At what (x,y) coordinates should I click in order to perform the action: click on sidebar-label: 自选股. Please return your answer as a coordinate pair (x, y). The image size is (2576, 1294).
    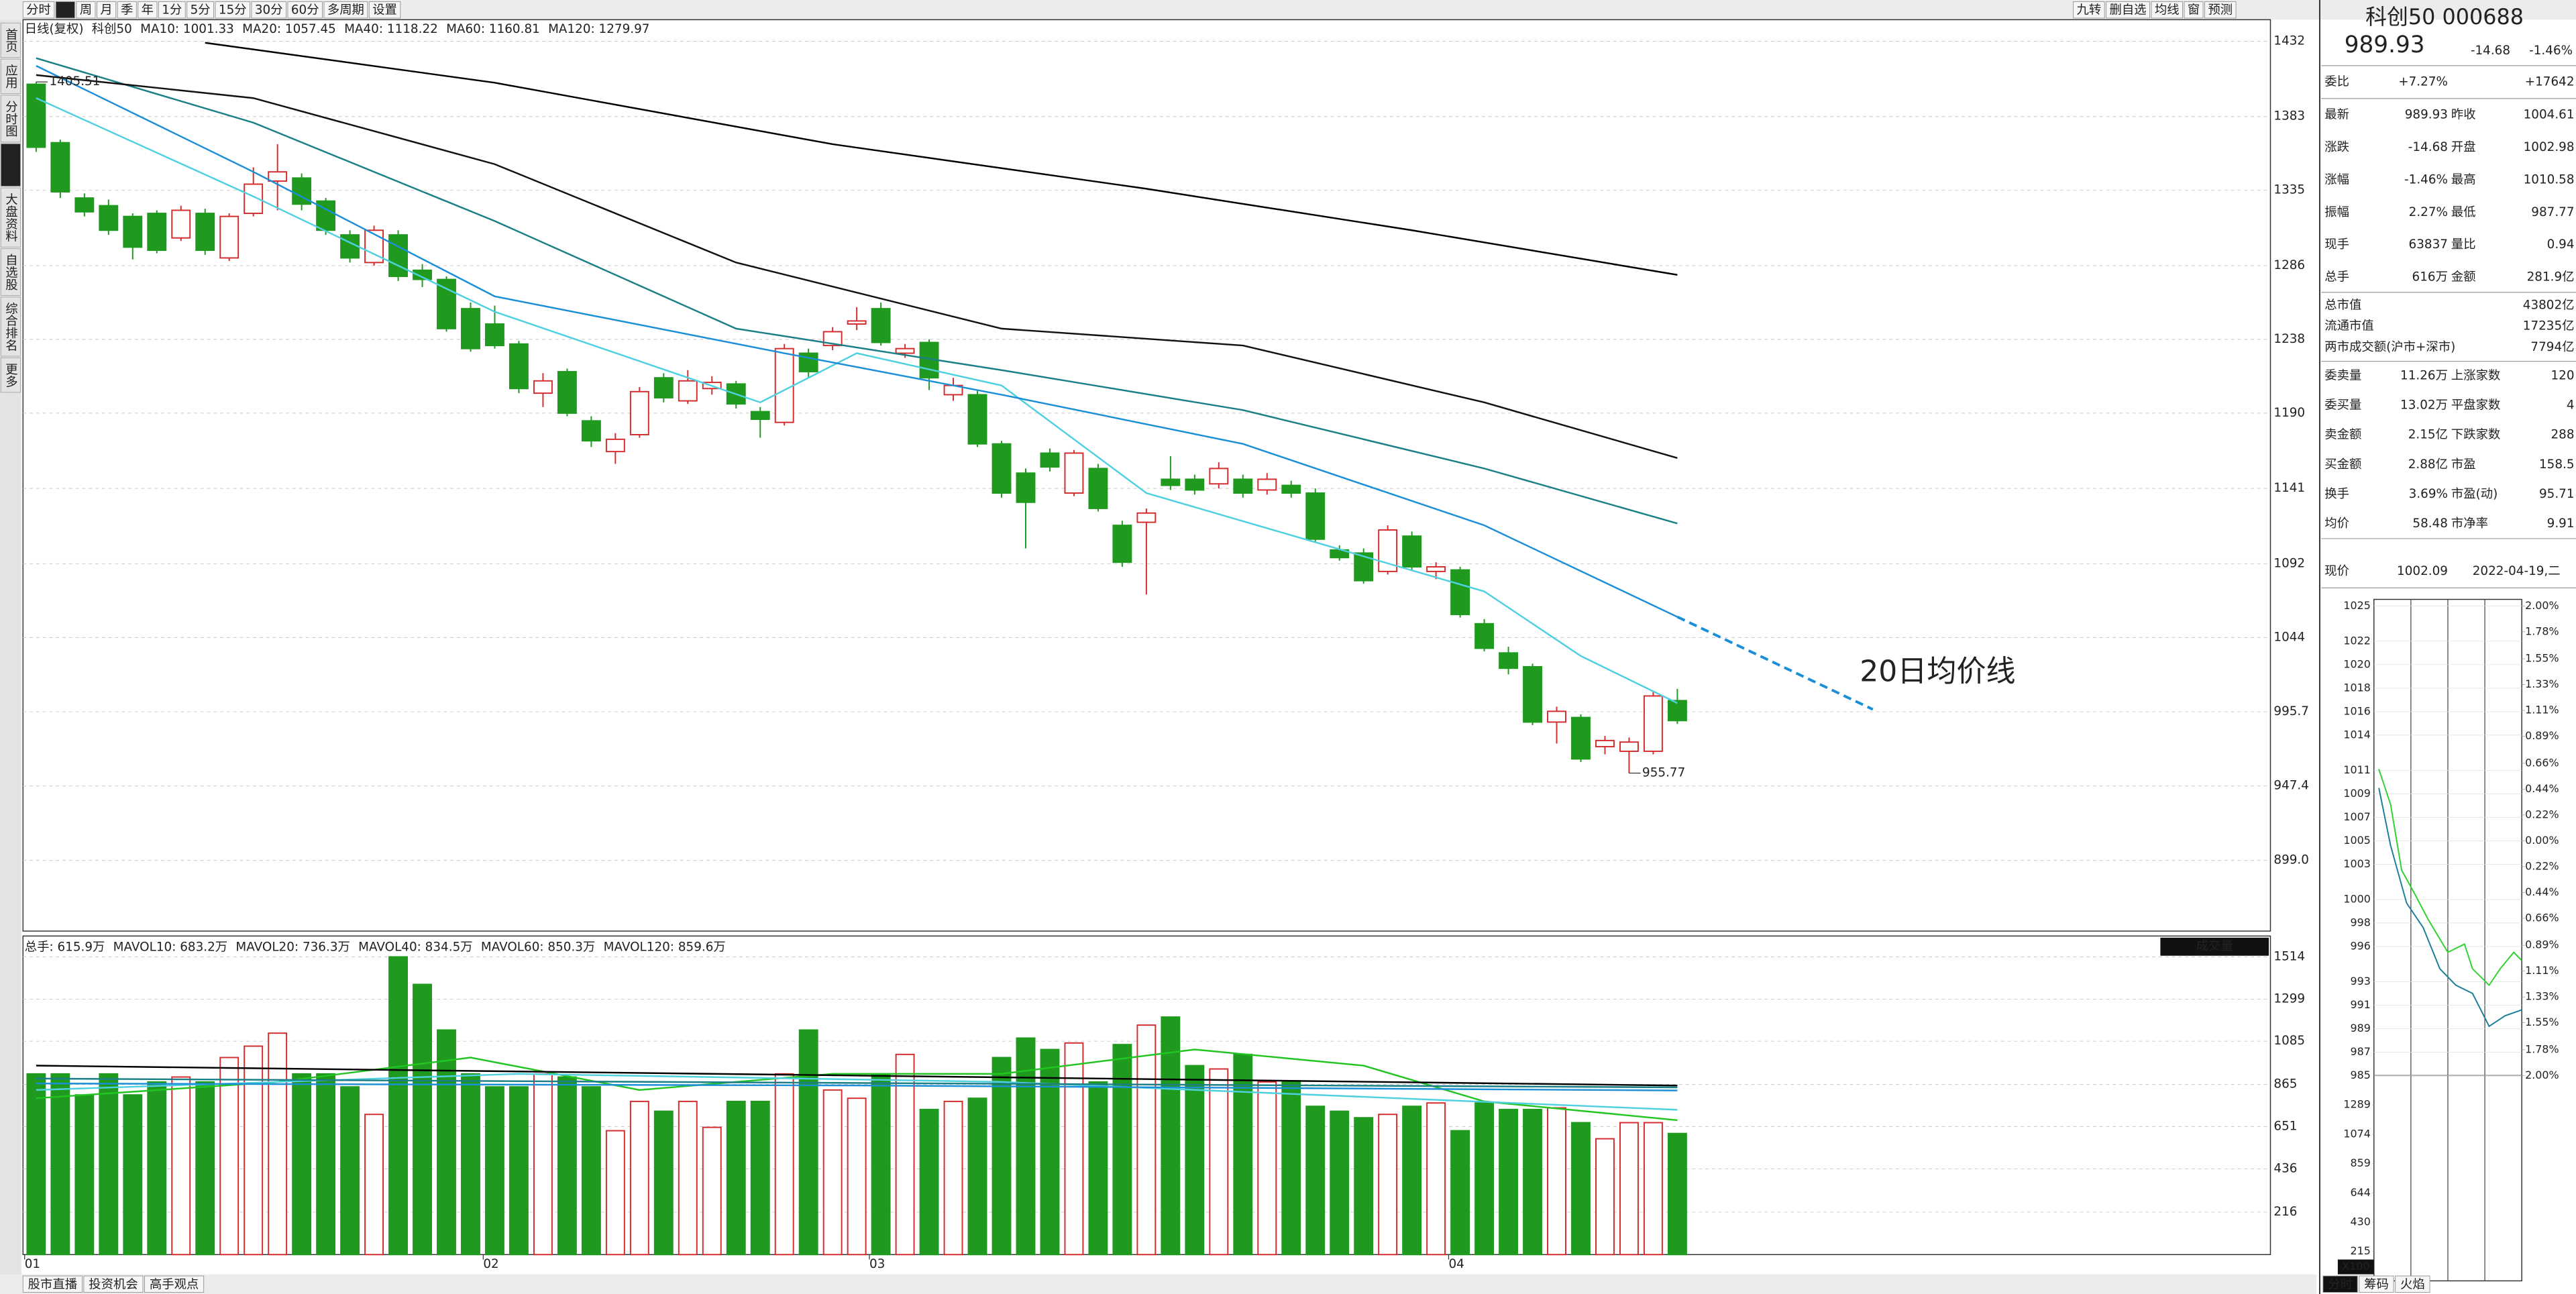
    Looking at the image, I should click on (10, 272).